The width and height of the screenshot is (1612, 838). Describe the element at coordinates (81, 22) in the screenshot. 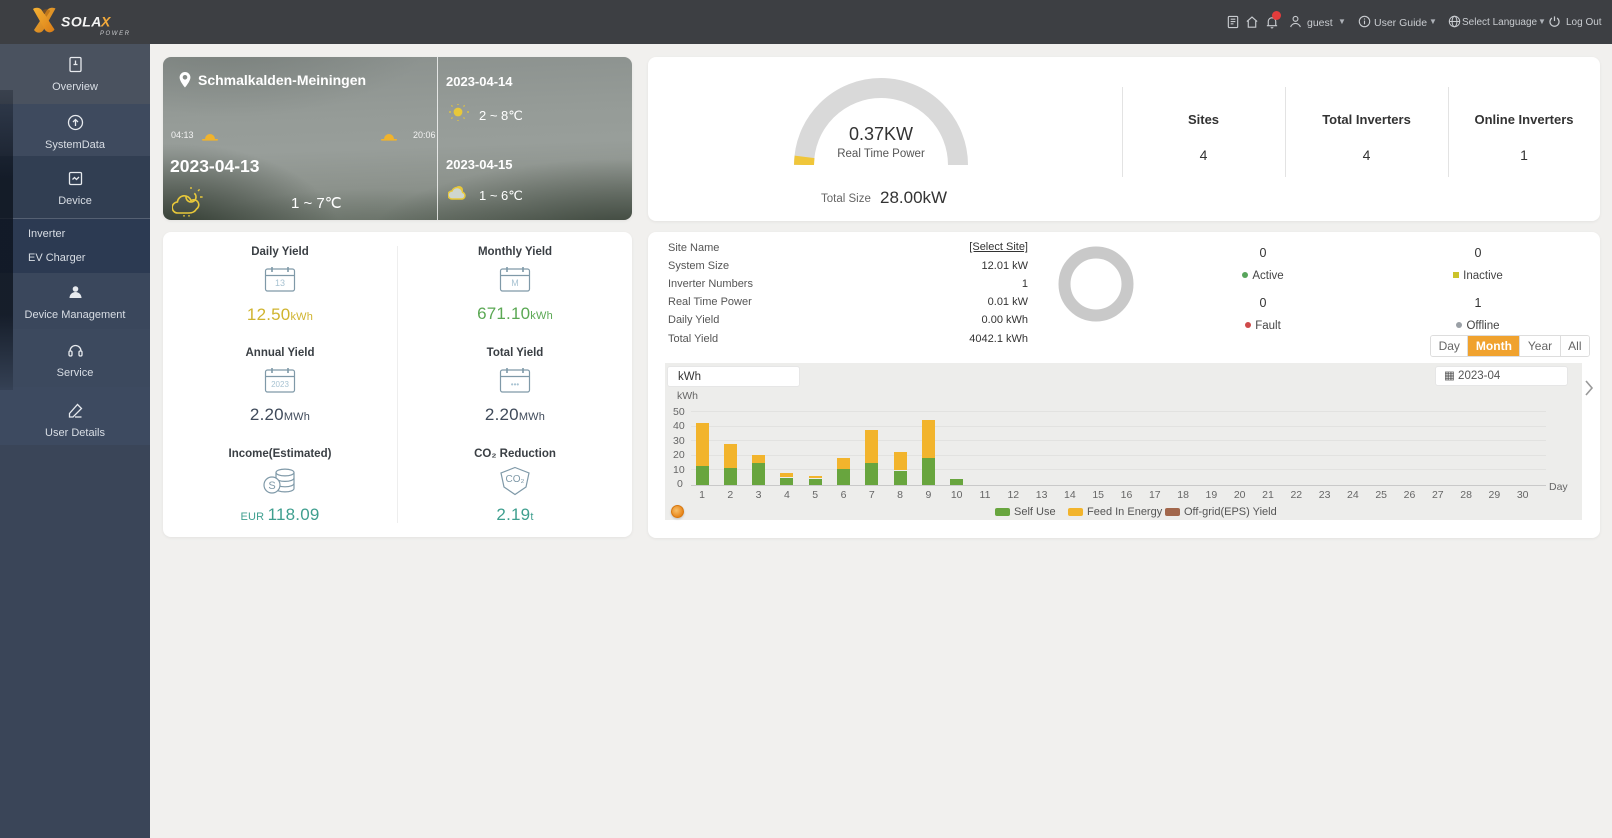

I see `svg-text: SOLA` at that location.